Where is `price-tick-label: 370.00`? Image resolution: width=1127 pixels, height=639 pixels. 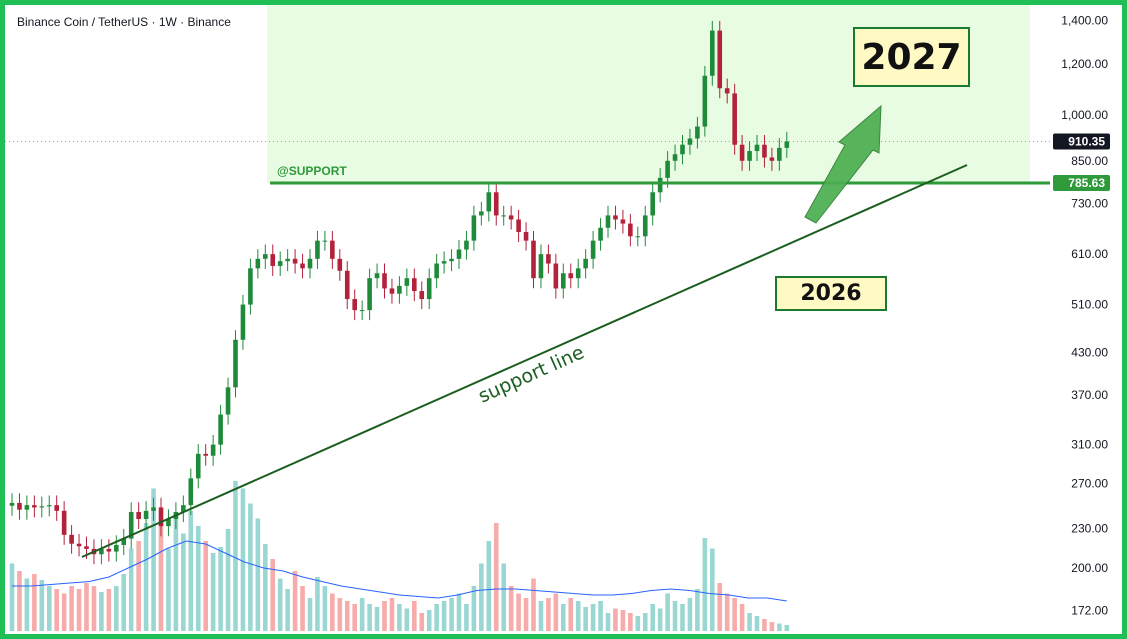 price-tick-label: 370.00 is located at coordinates (1089, 395).